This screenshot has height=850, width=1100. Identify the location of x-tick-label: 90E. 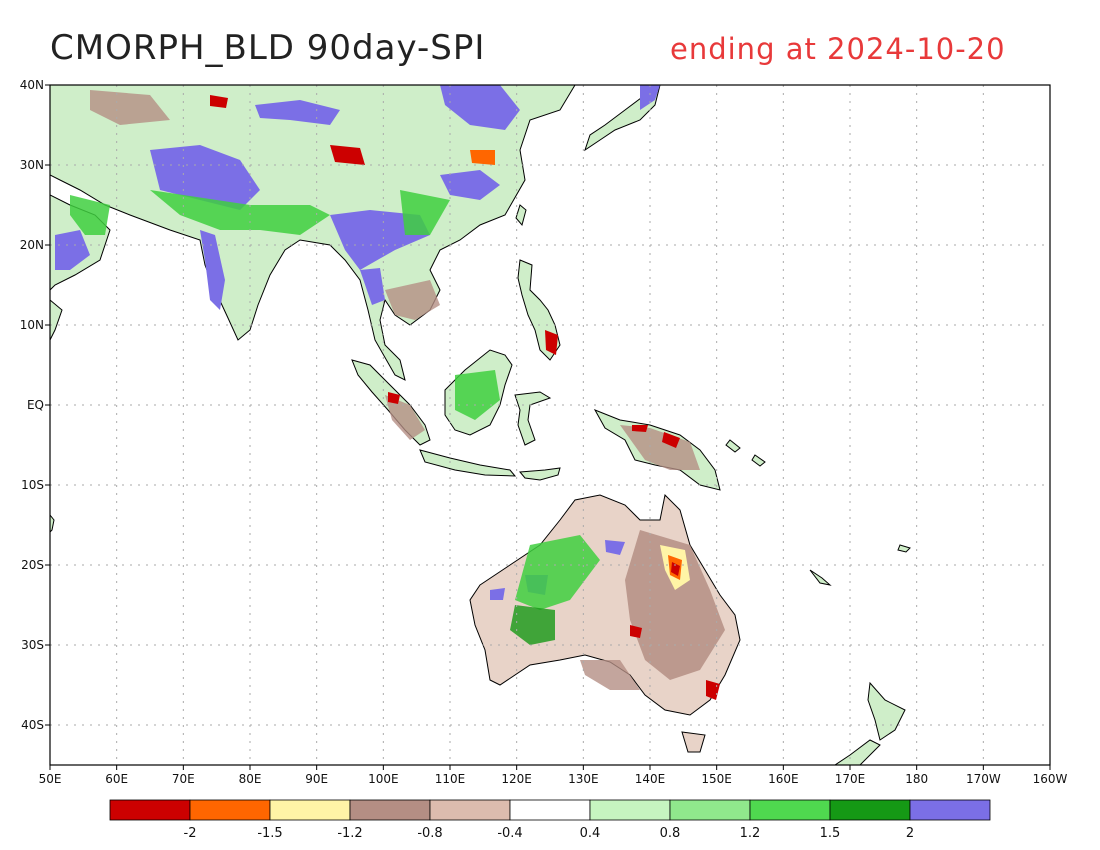
(316, 779).